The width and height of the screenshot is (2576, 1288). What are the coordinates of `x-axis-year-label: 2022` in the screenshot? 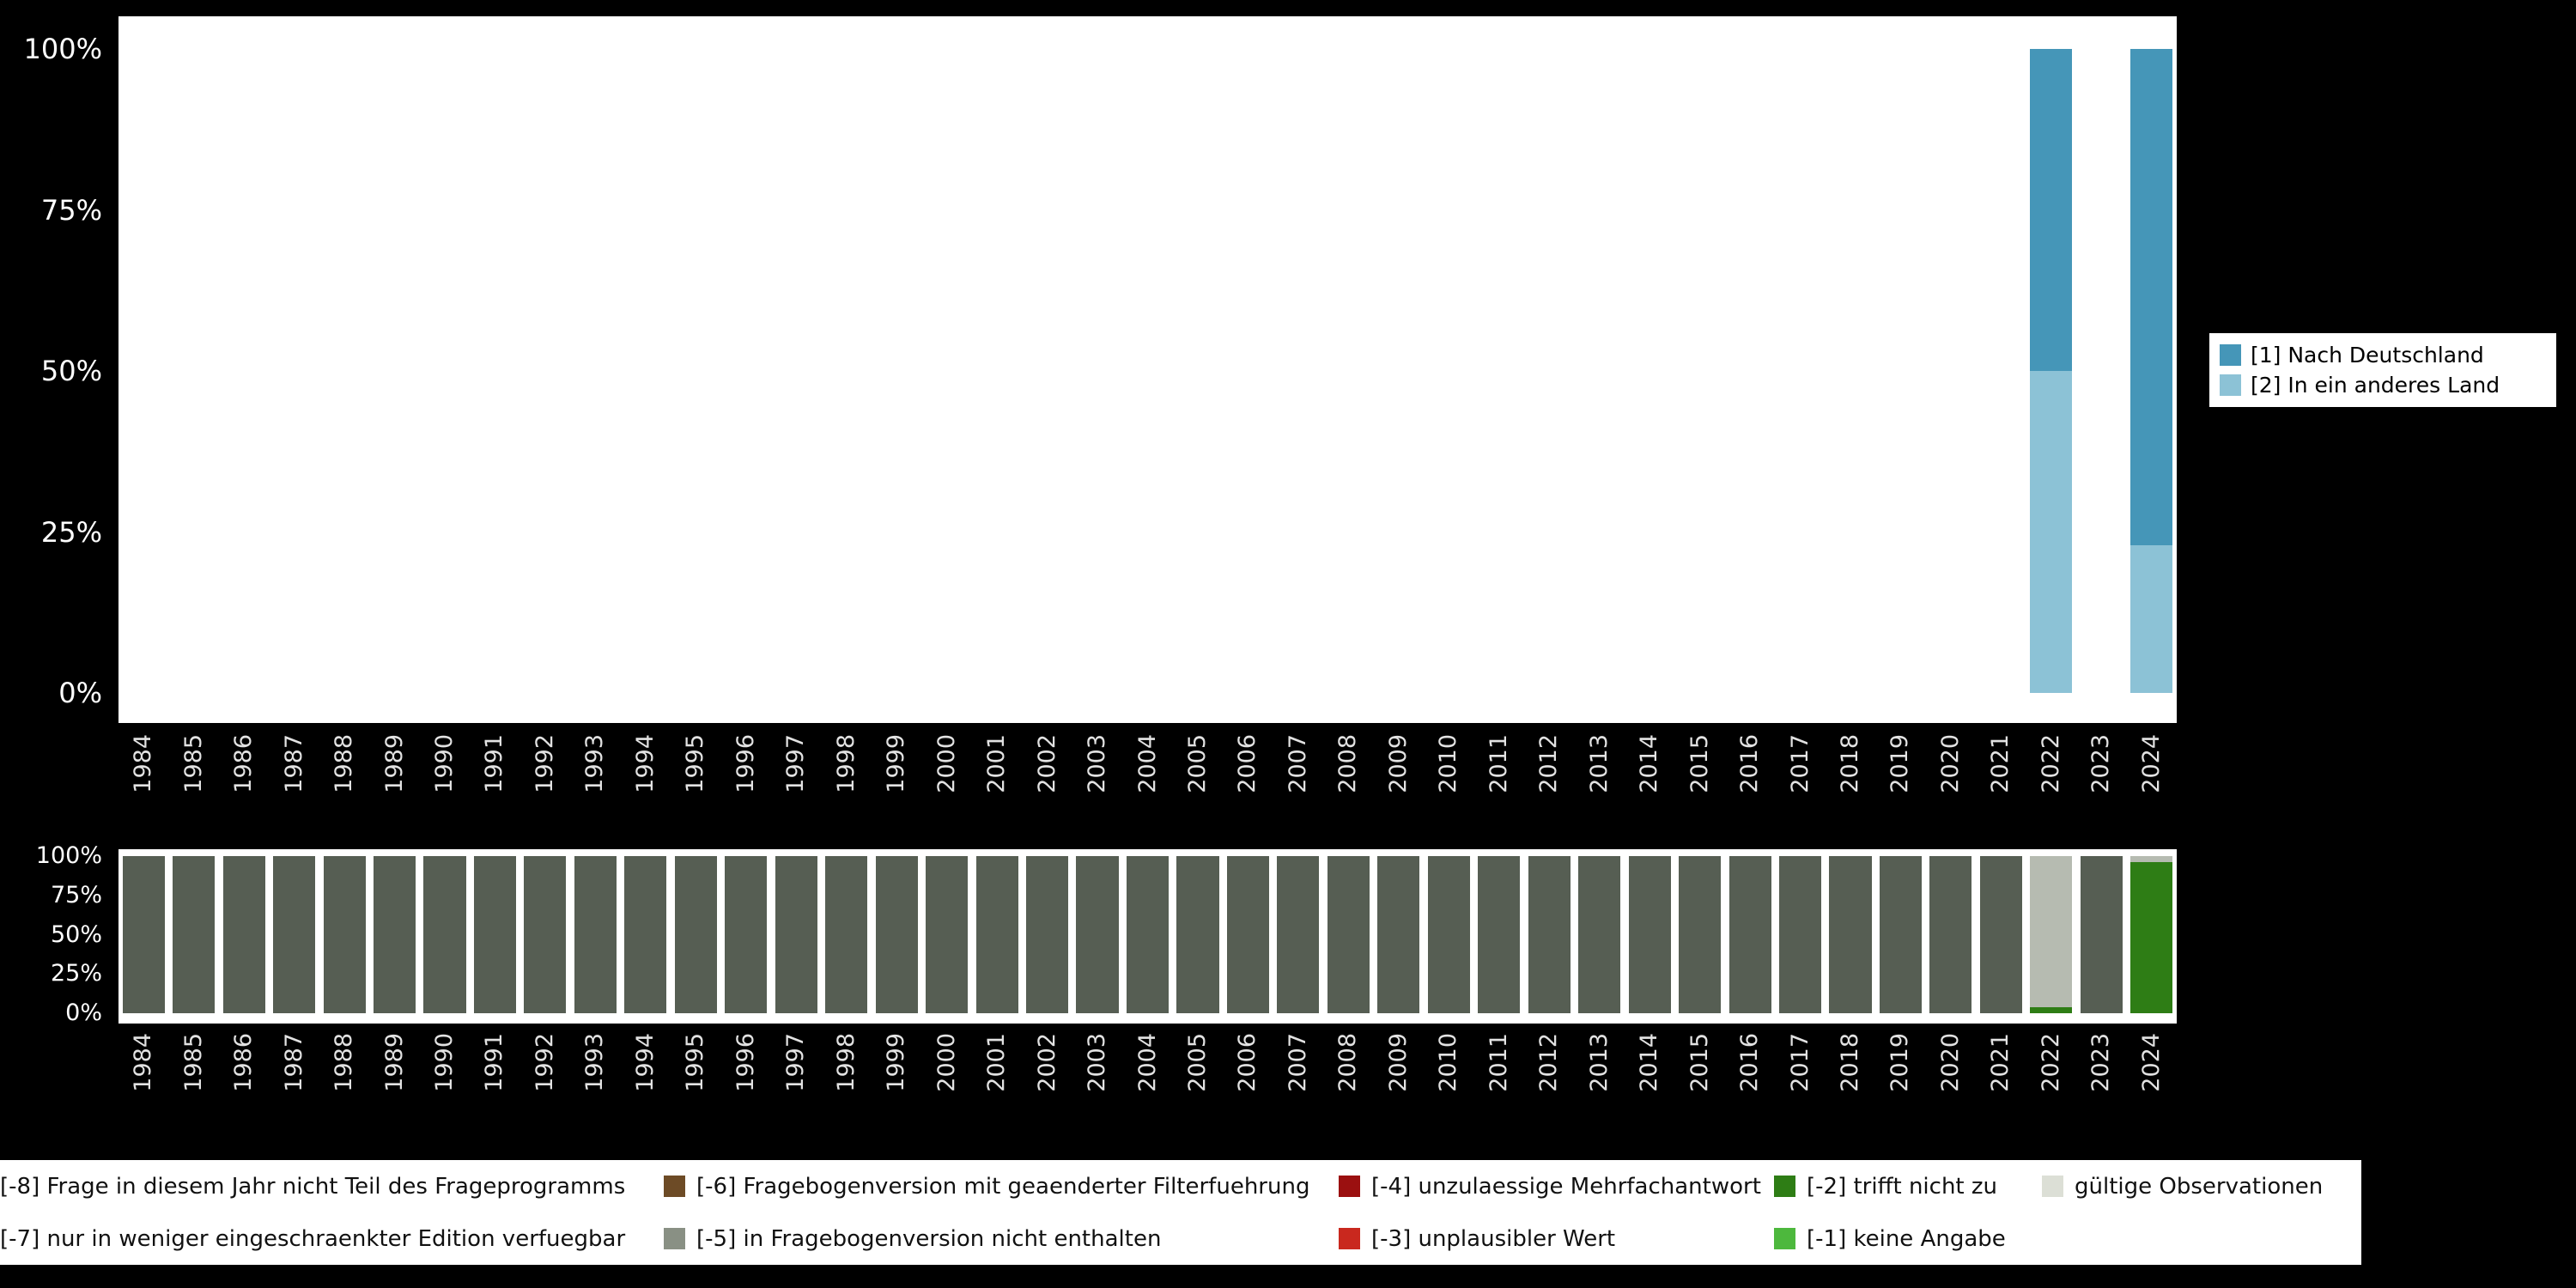 It's located at (2050, 1063).